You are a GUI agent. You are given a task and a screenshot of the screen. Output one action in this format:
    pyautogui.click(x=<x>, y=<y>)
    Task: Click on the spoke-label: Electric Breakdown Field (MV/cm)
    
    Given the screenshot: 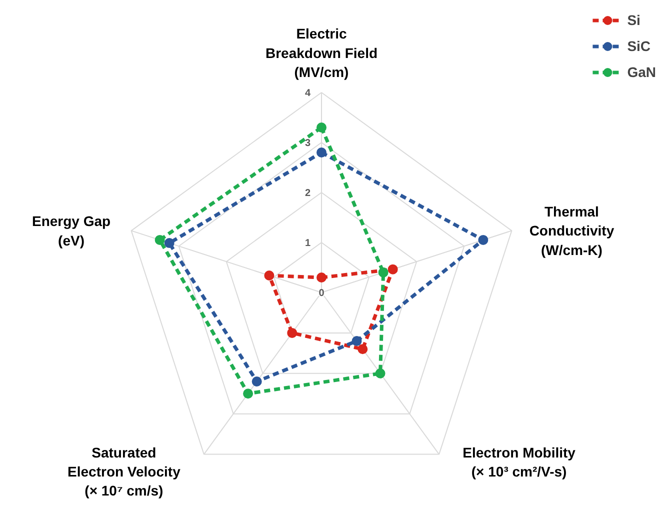 What is the action you would take?
    pyautogui.click(x=321, y=53)
    